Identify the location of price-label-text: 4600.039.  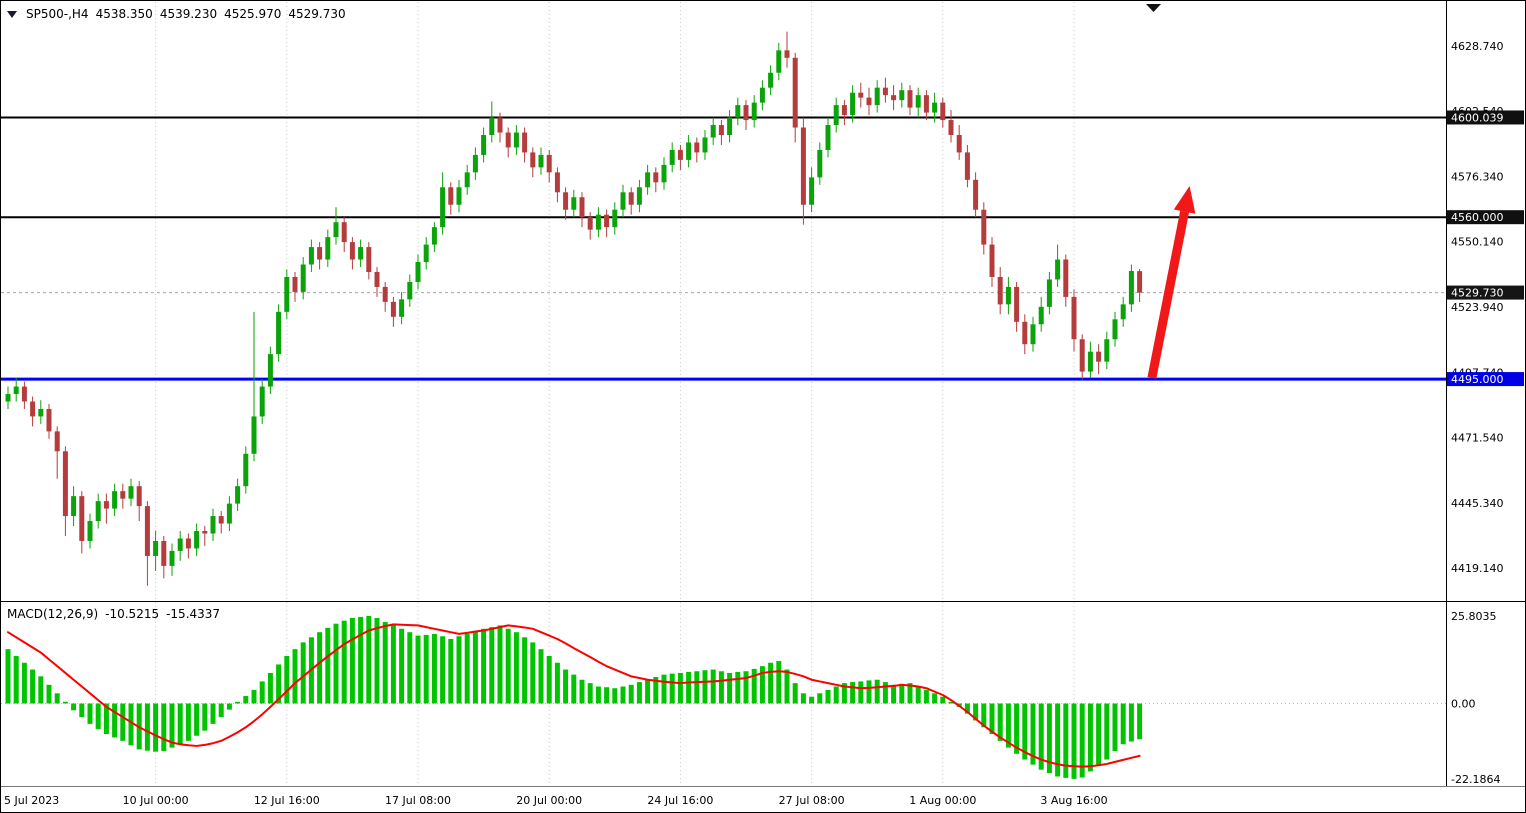
(1477, 117).